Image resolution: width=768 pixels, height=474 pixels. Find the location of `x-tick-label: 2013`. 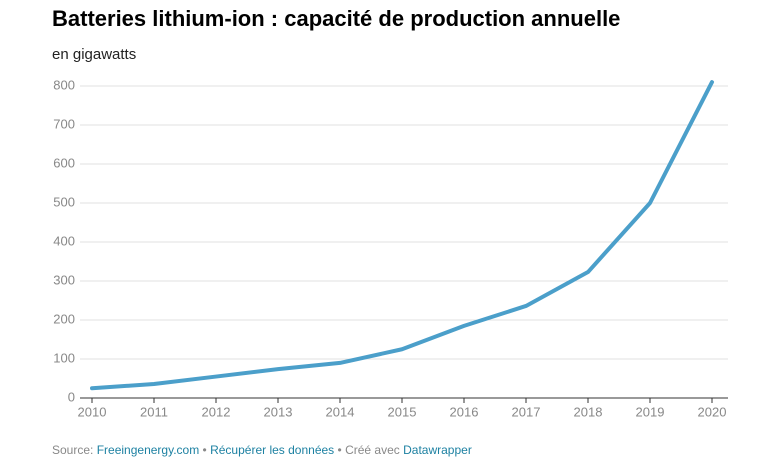

x-tick-label: 2013 is located at coordinates (278, 411).